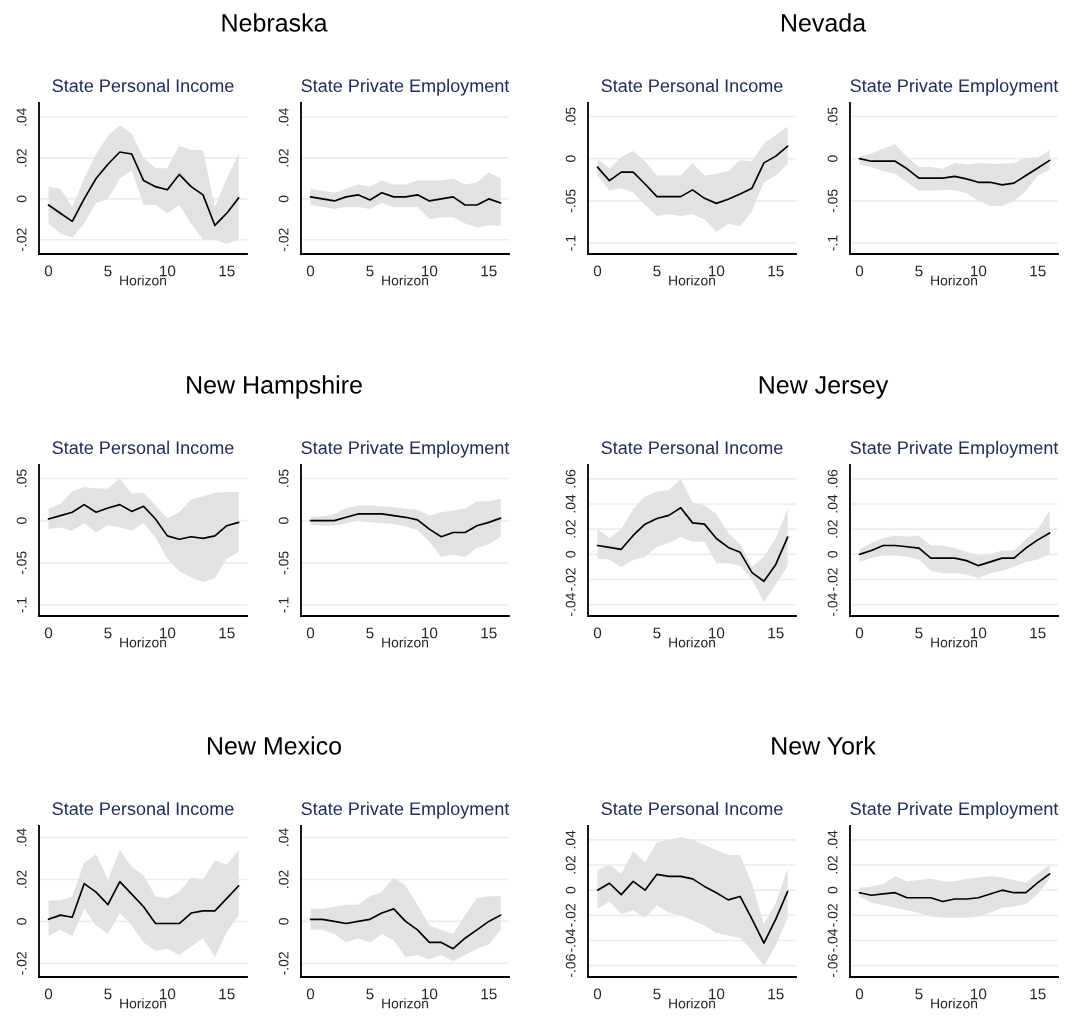 The image size is (1074, 1025). What do you see at coordinates (824, 387) in the screenshot?
I see `text: New Jersey` at bounding box center [824, 387].